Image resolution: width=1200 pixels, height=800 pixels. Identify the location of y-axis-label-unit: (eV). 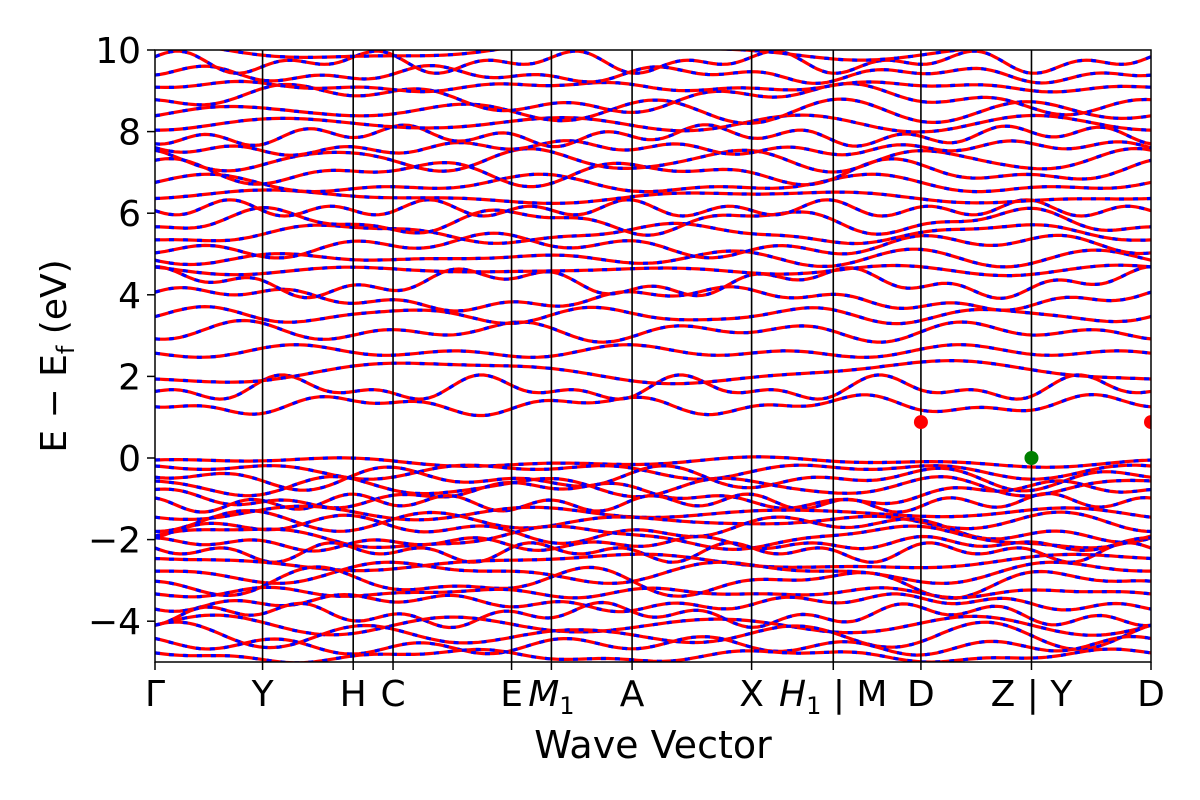
(54, 302).